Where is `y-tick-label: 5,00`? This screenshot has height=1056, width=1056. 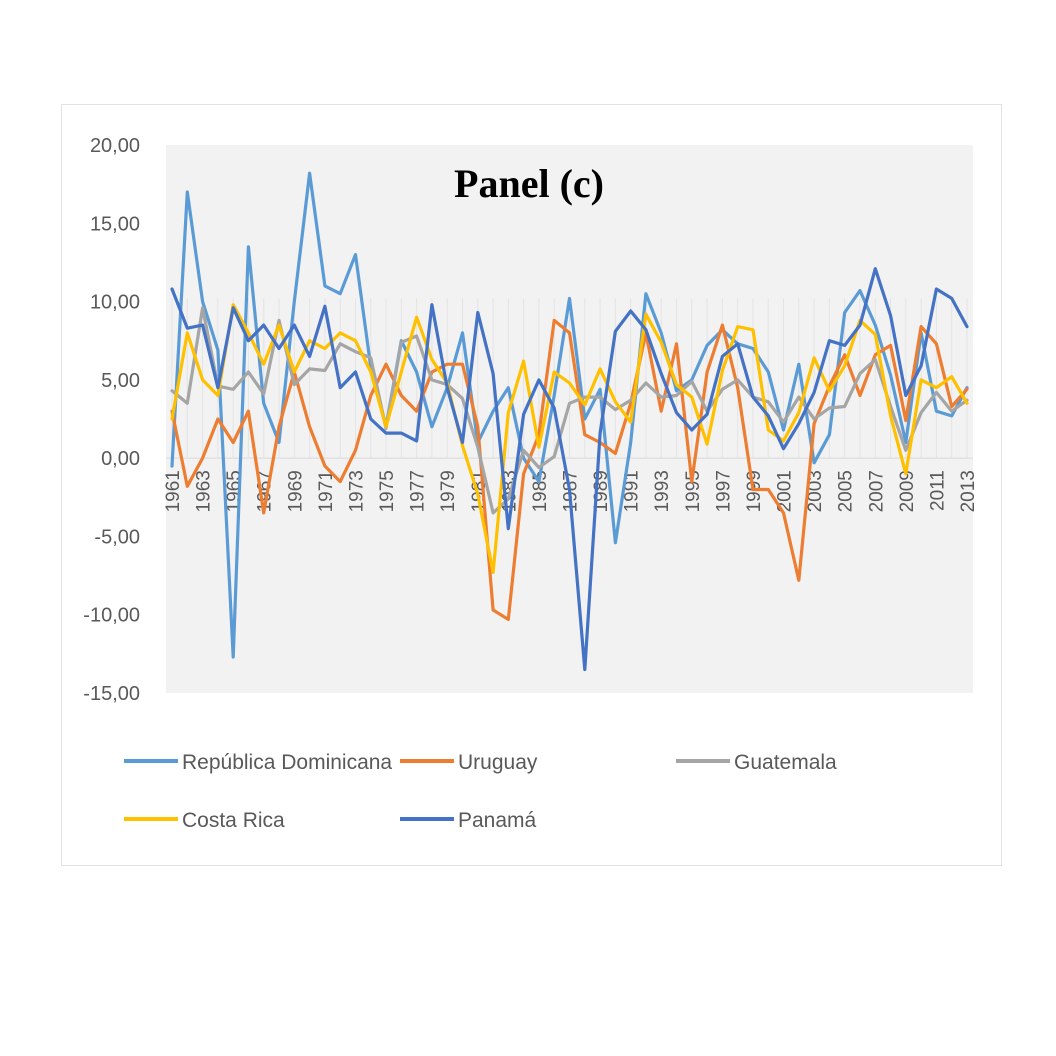
y-tick-label: 5,00 is located at coordinates (120, 381).